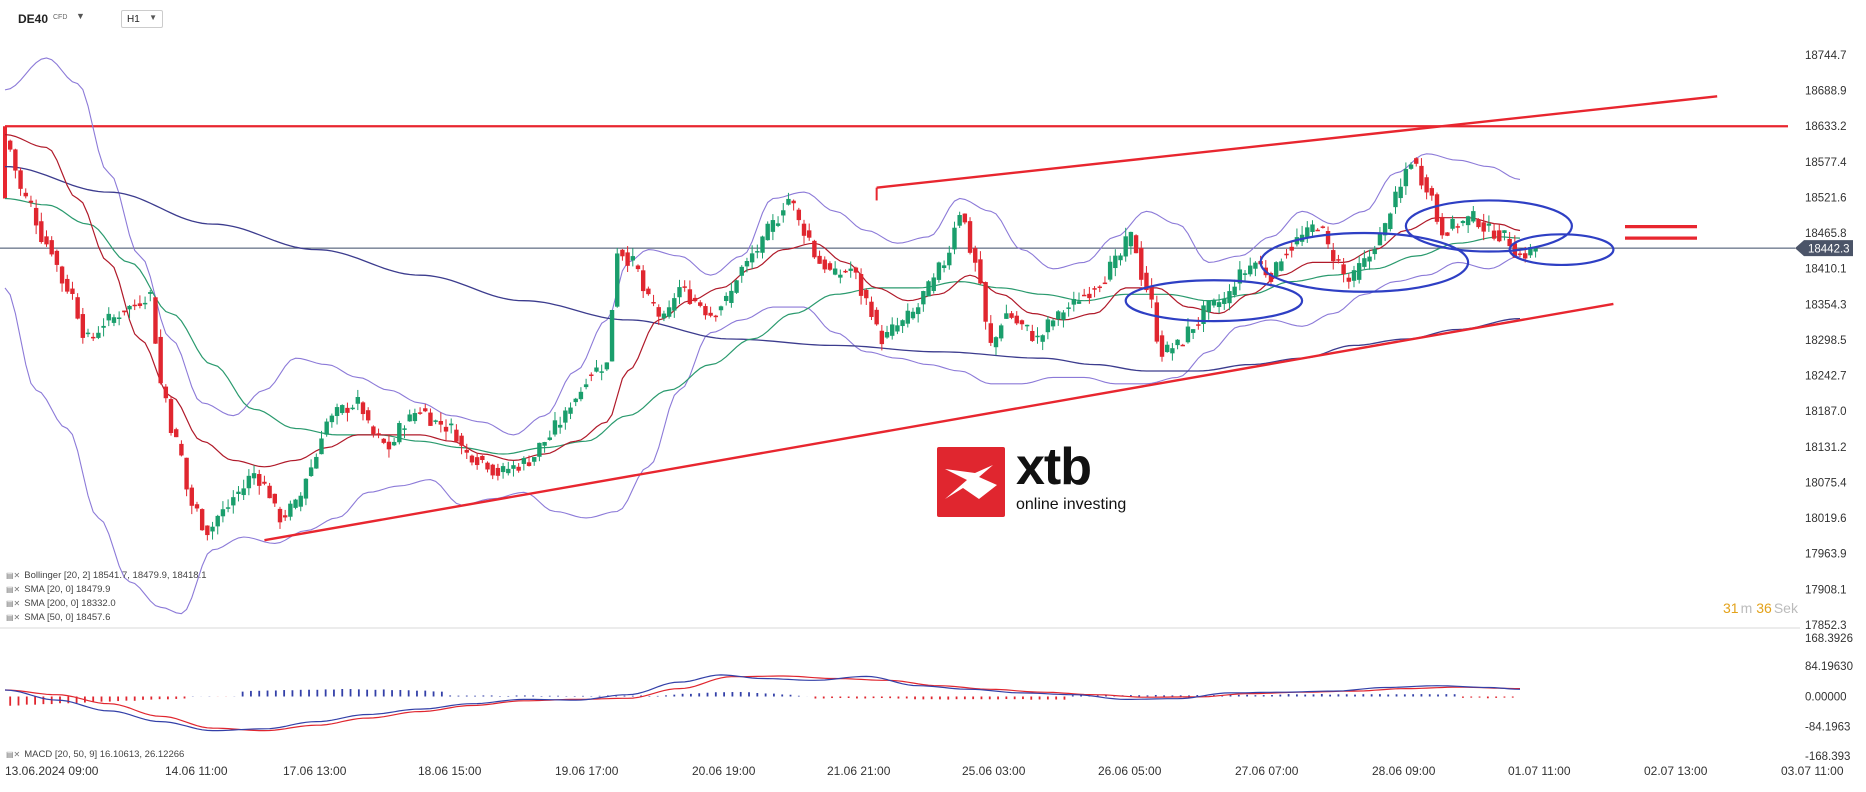  I want to click on indicator-menu-icon: ▤✕, so click(13, 754).